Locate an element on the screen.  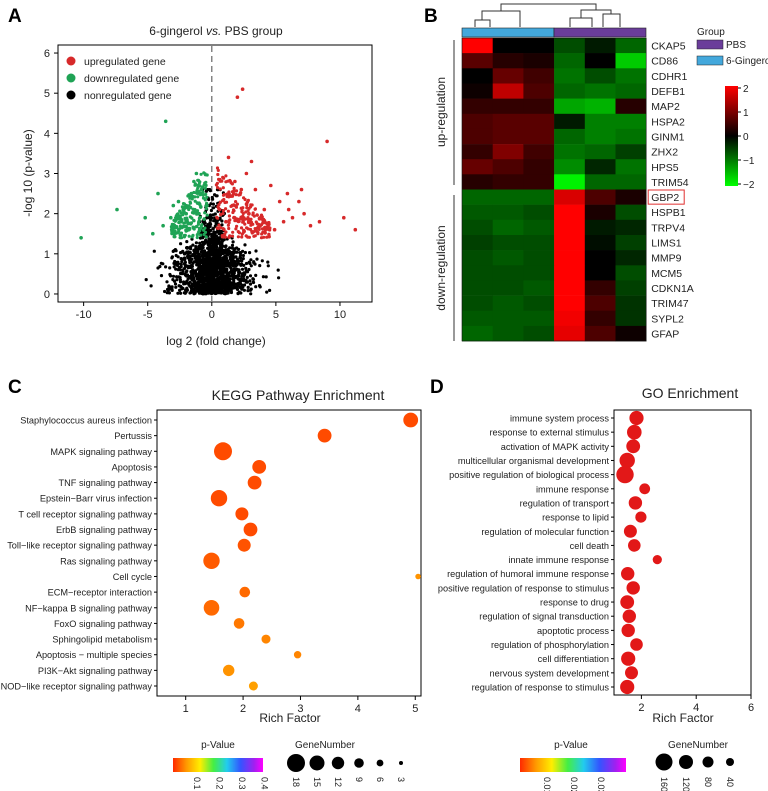
legend-down-label: downregulated gene is located at coordinates (131, 79).